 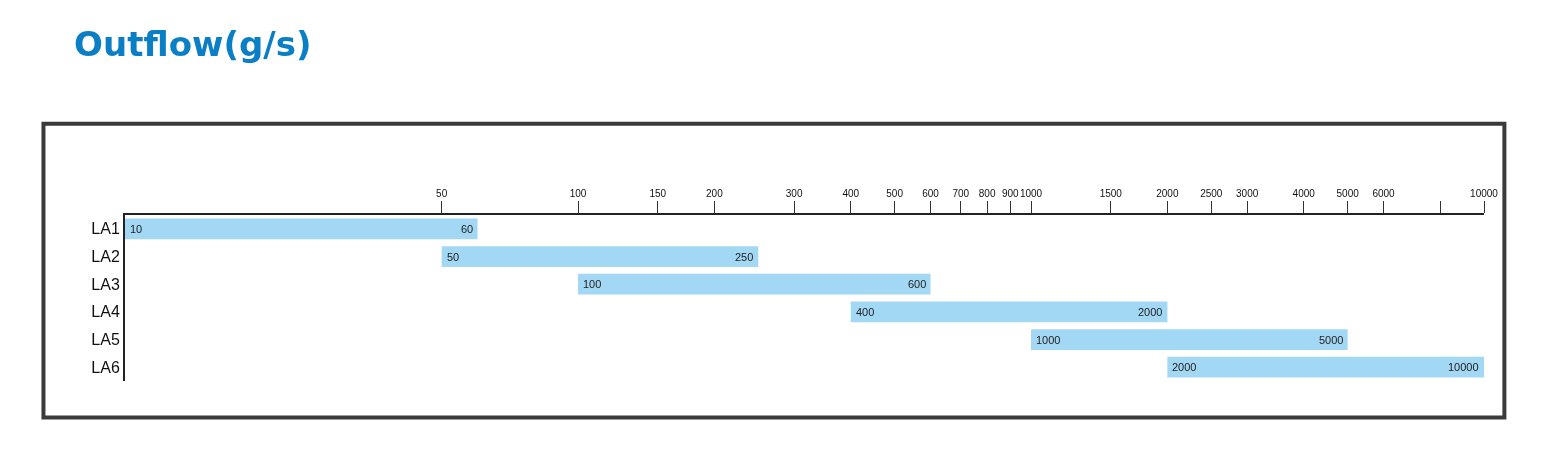 What do you see at coordinates (1111, 193) in the screenshot?
I see `x-tick-label: 1500` at bounding box center [1111, 193].